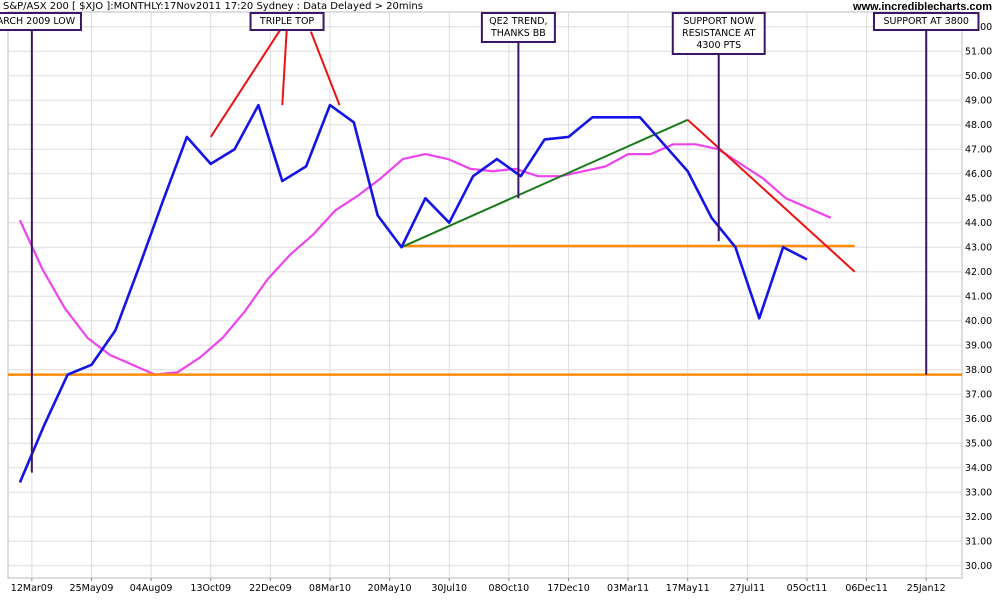  What do you see at coordinates (718, 45) in the screenshot?
I see `annotation-label: 4300 PTS` at bounding box center [718, 45].